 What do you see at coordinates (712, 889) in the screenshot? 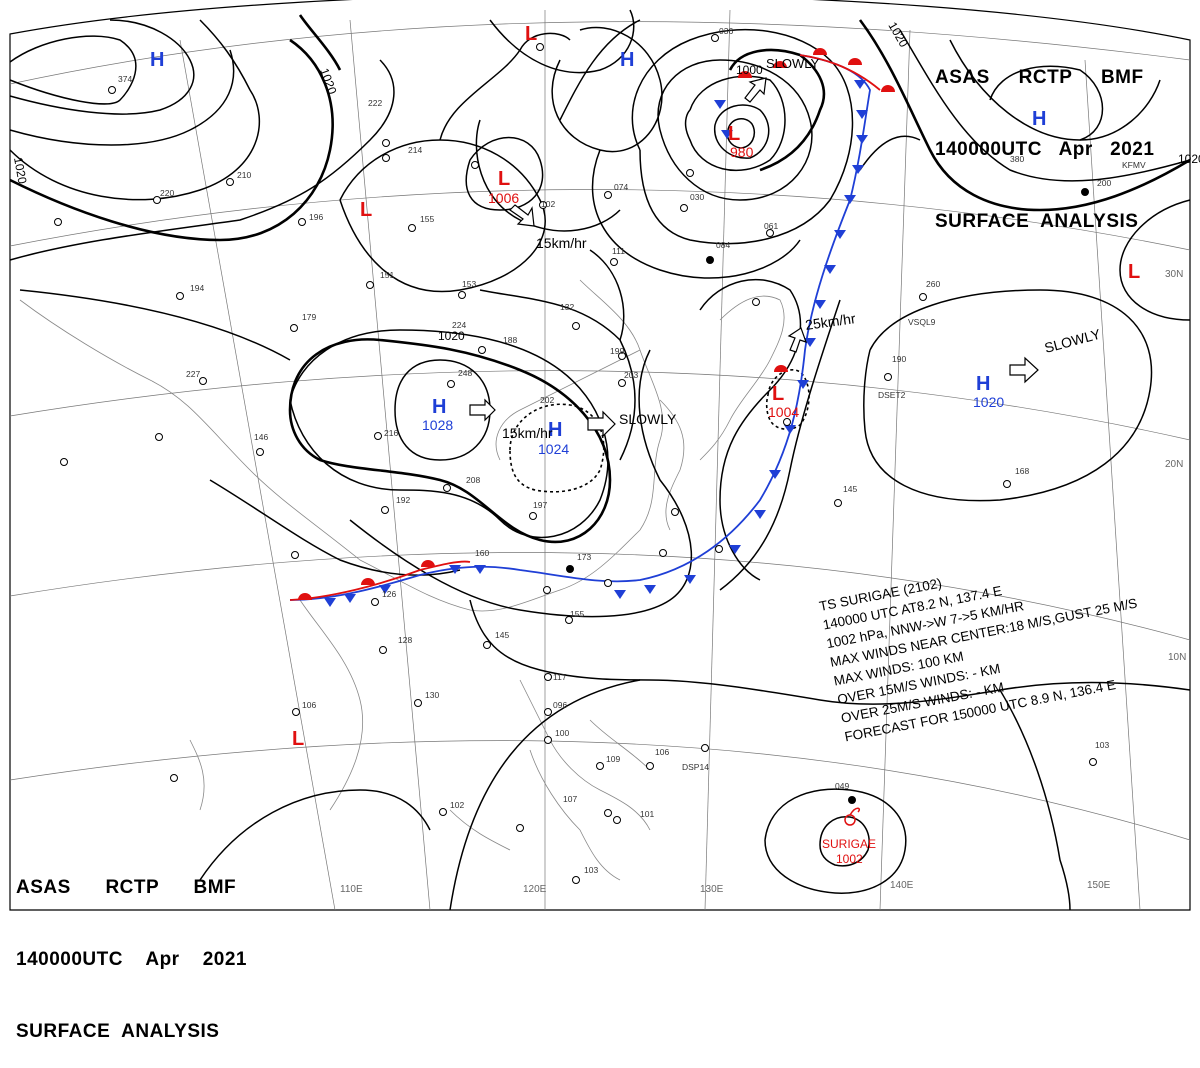
I see `longitude-label: 130E` at bounding box center [712, 889].